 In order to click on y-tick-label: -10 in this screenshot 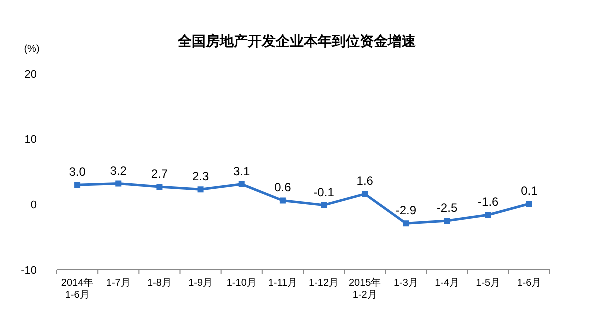, I will do `click(29, 270)`.